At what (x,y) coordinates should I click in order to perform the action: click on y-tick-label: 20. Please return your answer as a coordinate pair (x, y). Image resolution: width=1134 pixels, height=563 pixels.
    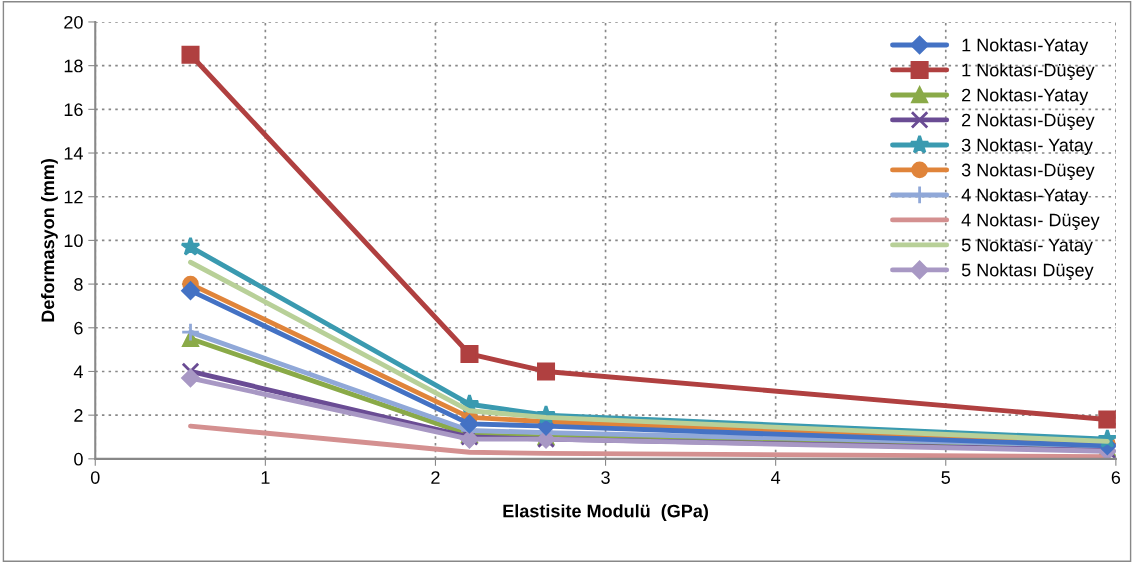
    Looking at the image, I should click on (73, 22).